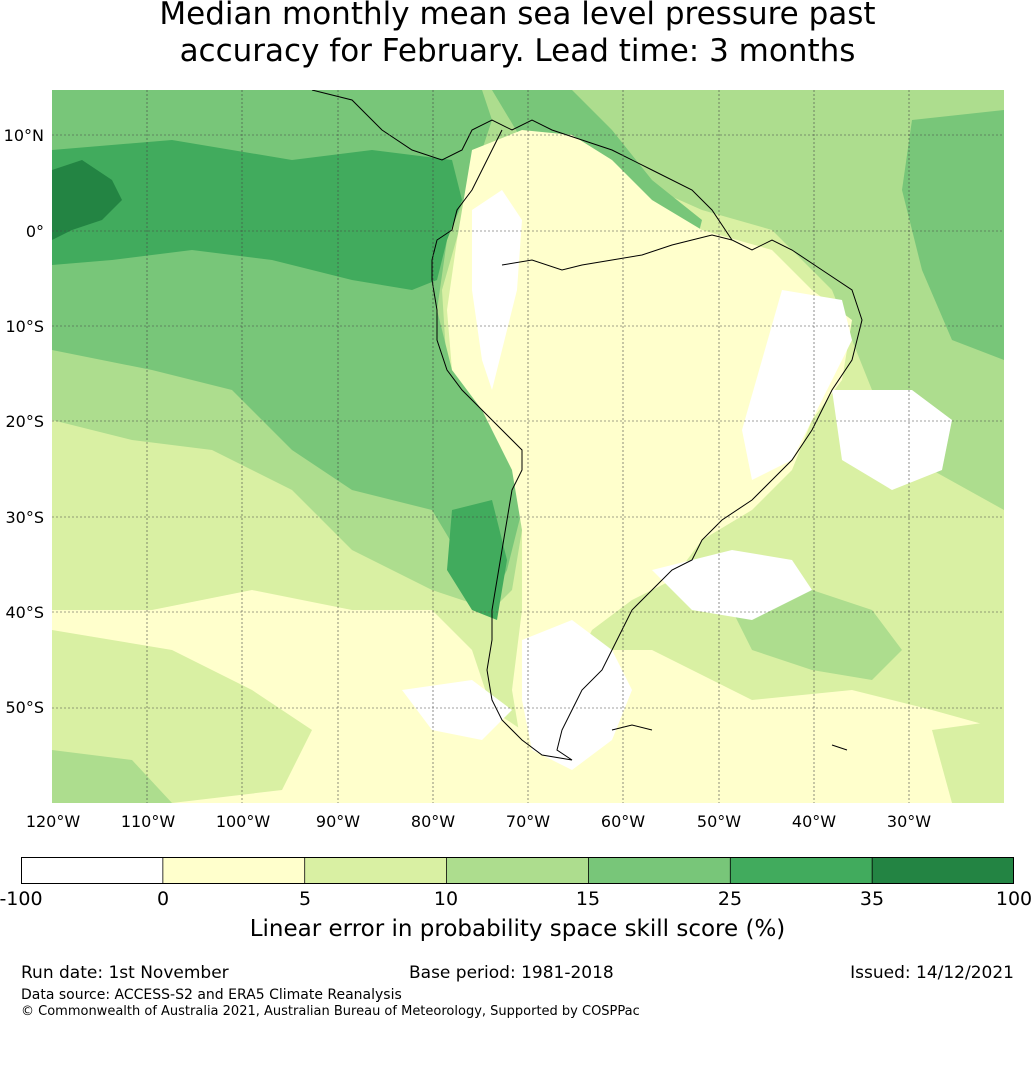 This screenshot has height=1065, width=1035. What do you see at coordinates (909, 821) in the screenshot?
I see `lon-label-30w: 30°W` at bounding box center [909, 821].